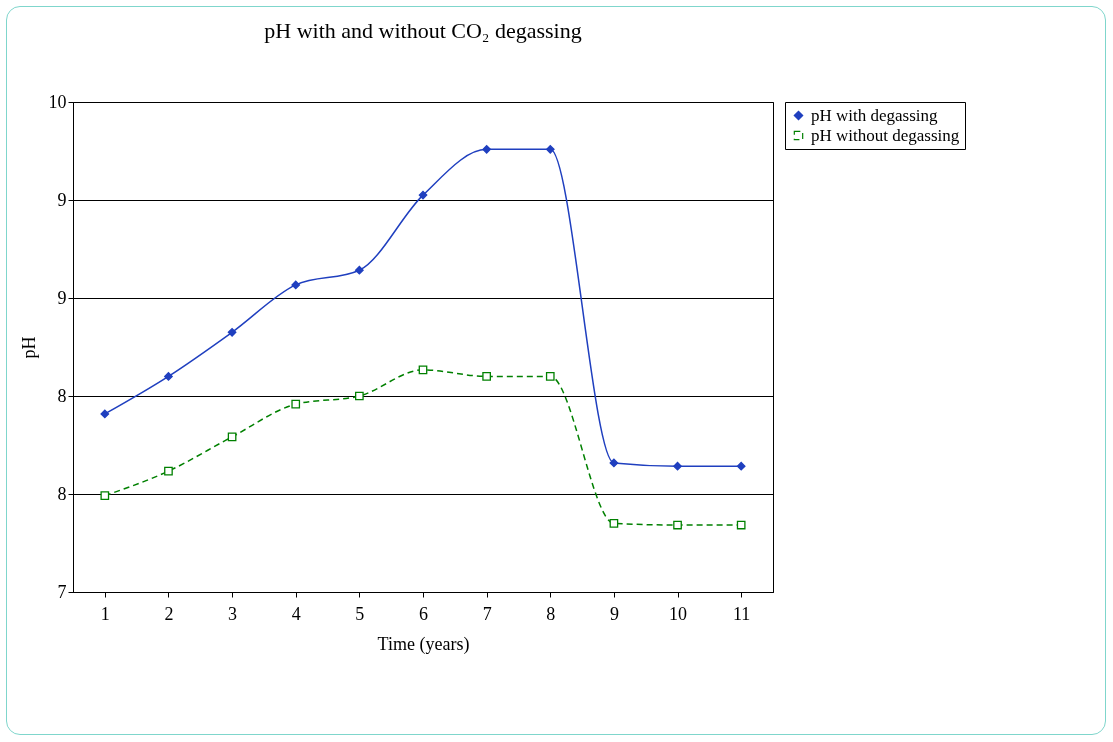 This screenshot has height=742, width=1113. I want to click on legend-label: pH with degassing, so click(875, 115).